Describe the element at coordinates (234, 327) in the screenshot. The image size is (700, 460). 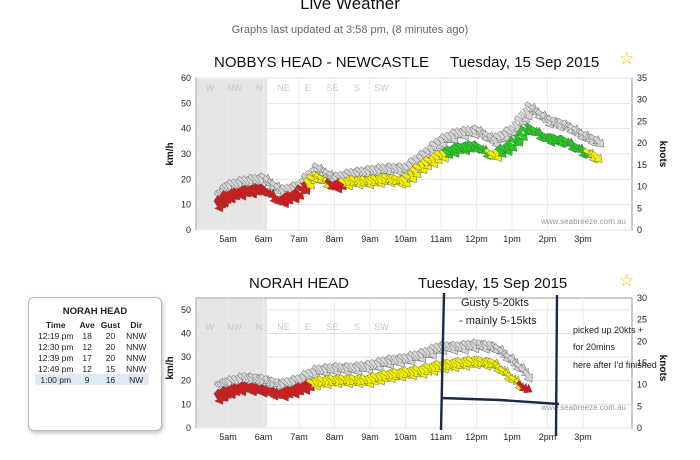
I see `direction-label: NW` at that location.